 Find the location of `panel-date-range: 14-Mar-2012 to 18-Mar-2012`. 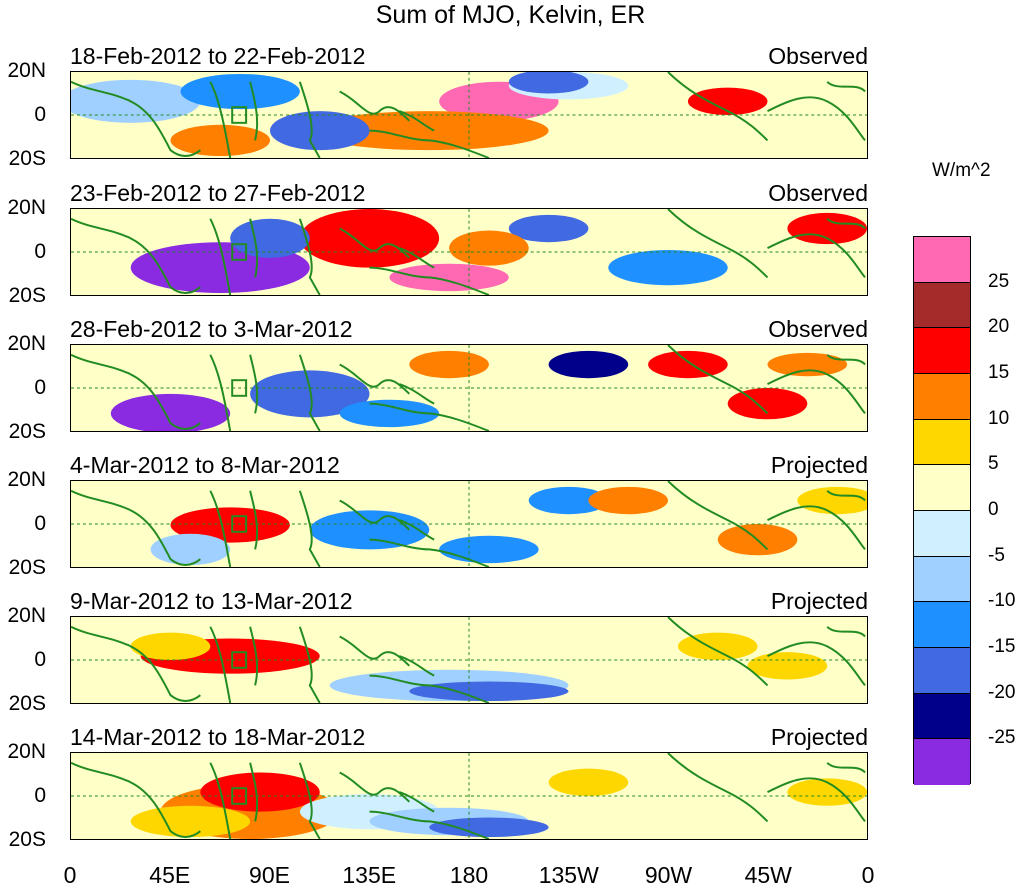

panel-date-range: 14-Mar-2012 to 18-Mar-2012 is located at coordinates (218, 737).